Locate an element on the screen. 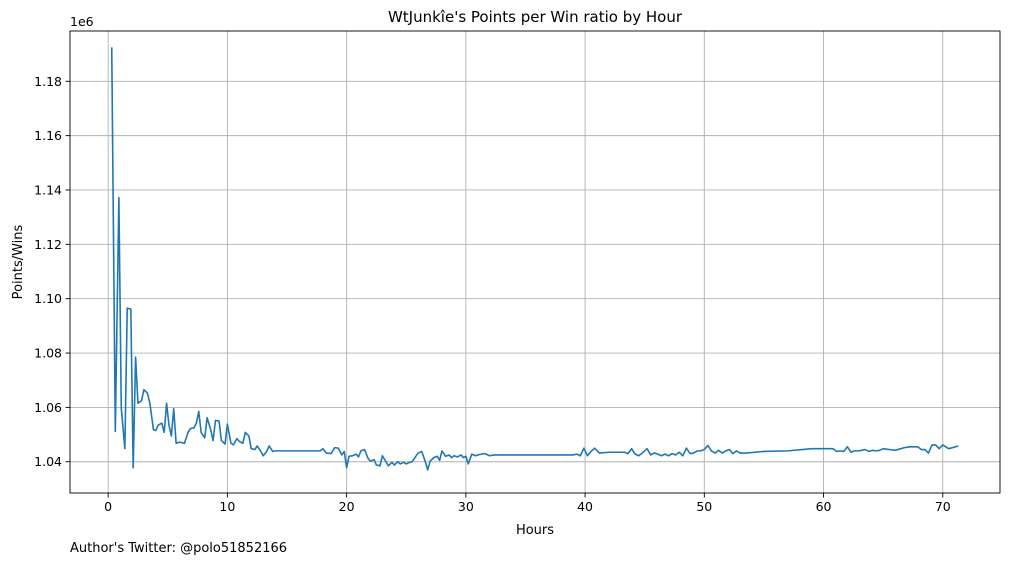  x-tick-label: 50 is located at coordinates (704, 506).